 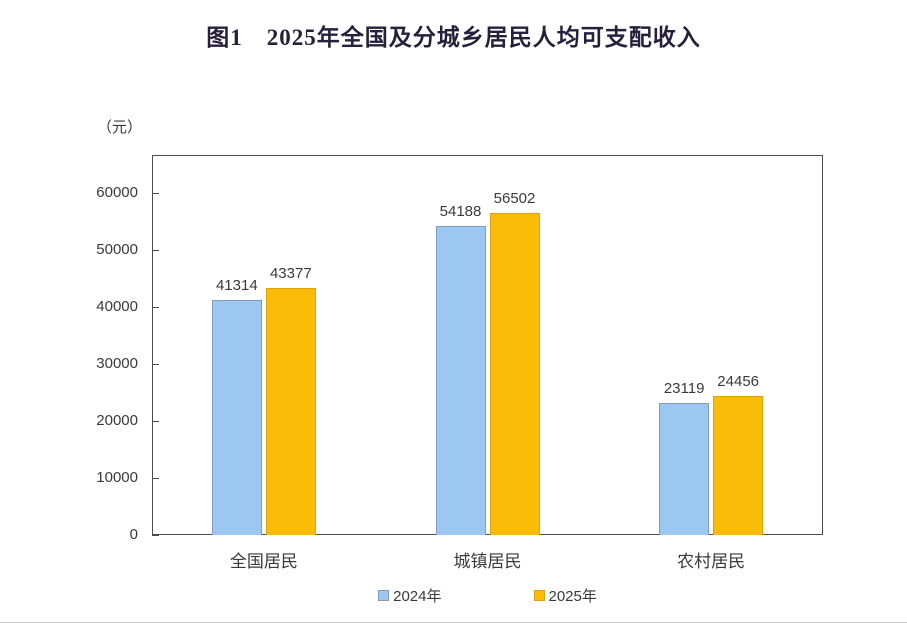 What do you see at coordinates (738, 465) in the screenshot?
I see `bar-2025年-农村居民` at bounding box center [738, 465].